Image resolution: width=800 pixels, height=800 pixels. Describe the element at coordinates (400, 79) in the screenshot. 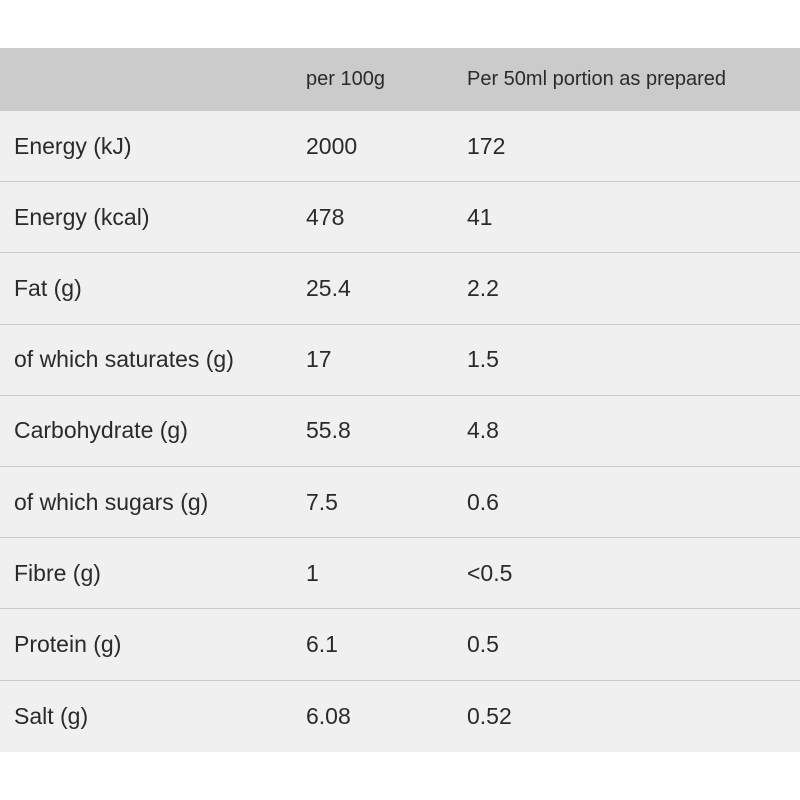

I see `table-header-row: per 100g Per 50ml portion as prepared` at that location.